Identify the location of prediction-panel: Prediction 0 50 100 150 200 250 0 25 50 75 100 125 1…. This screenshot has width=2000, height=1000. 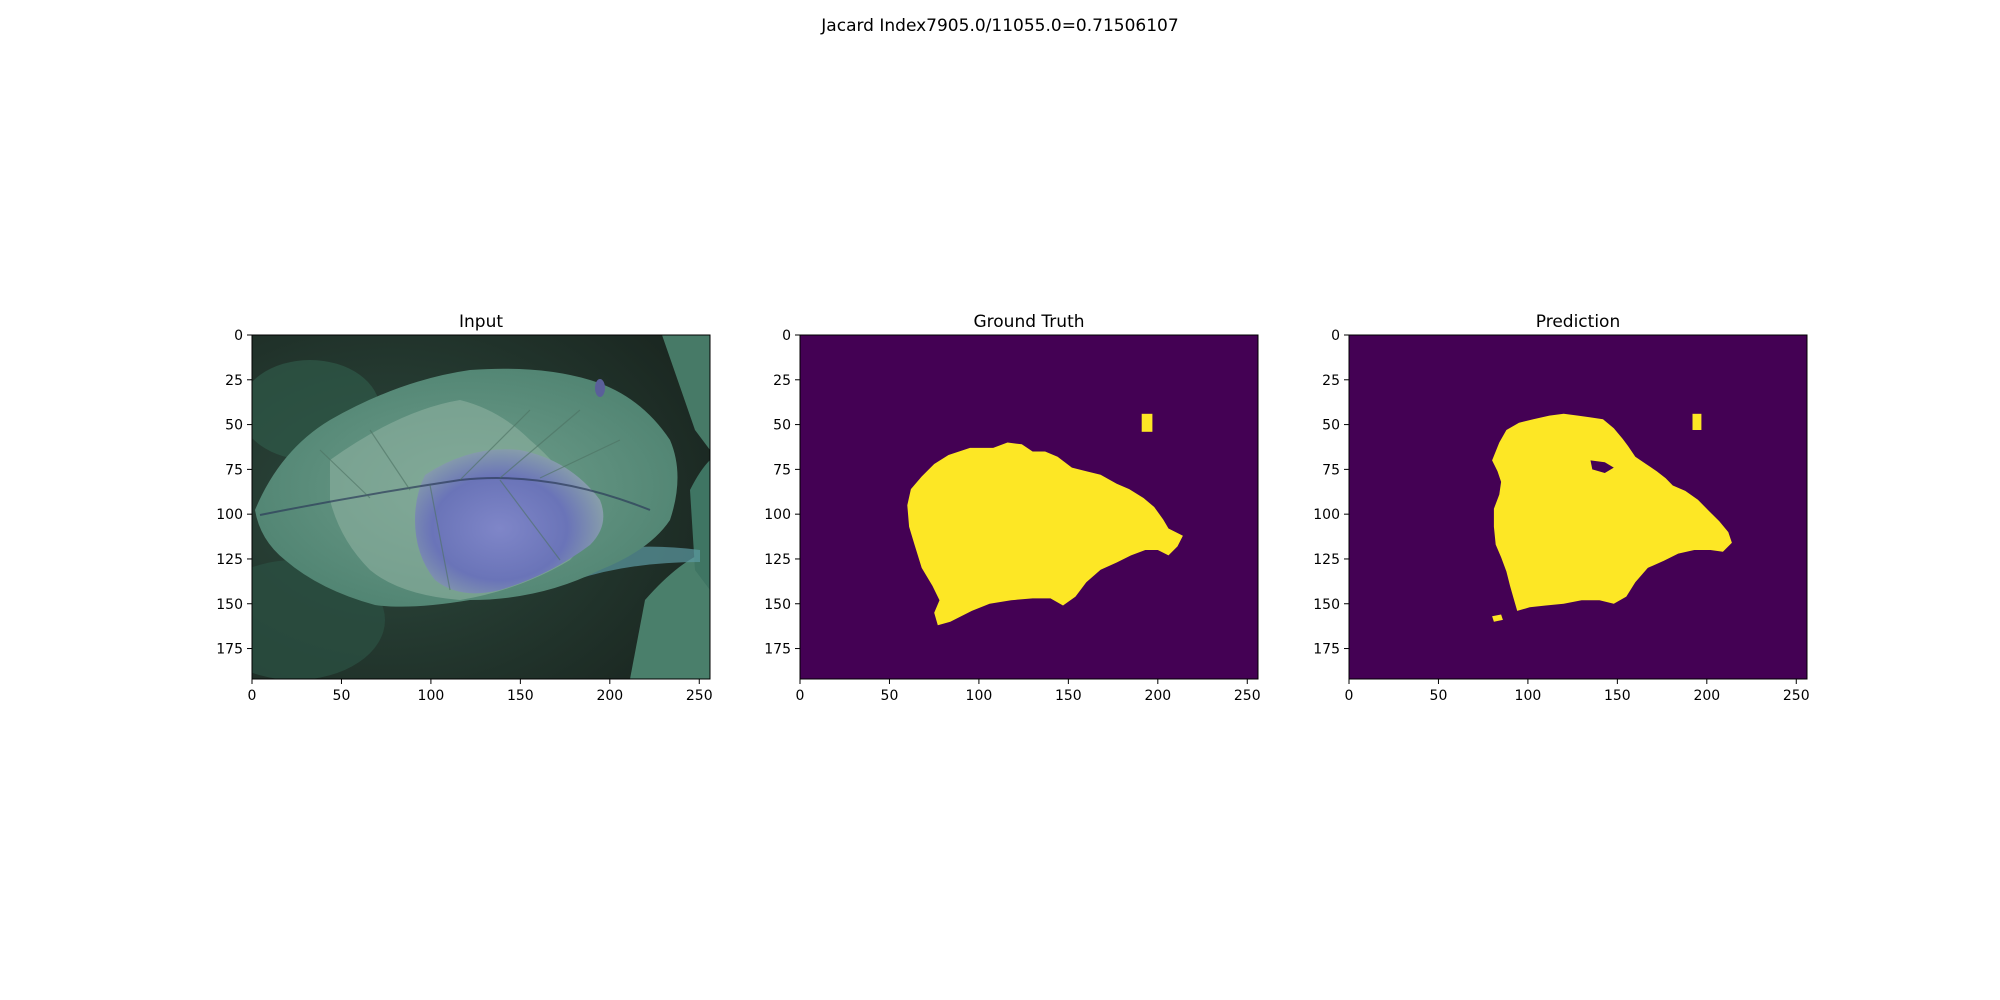
(1561, 508).